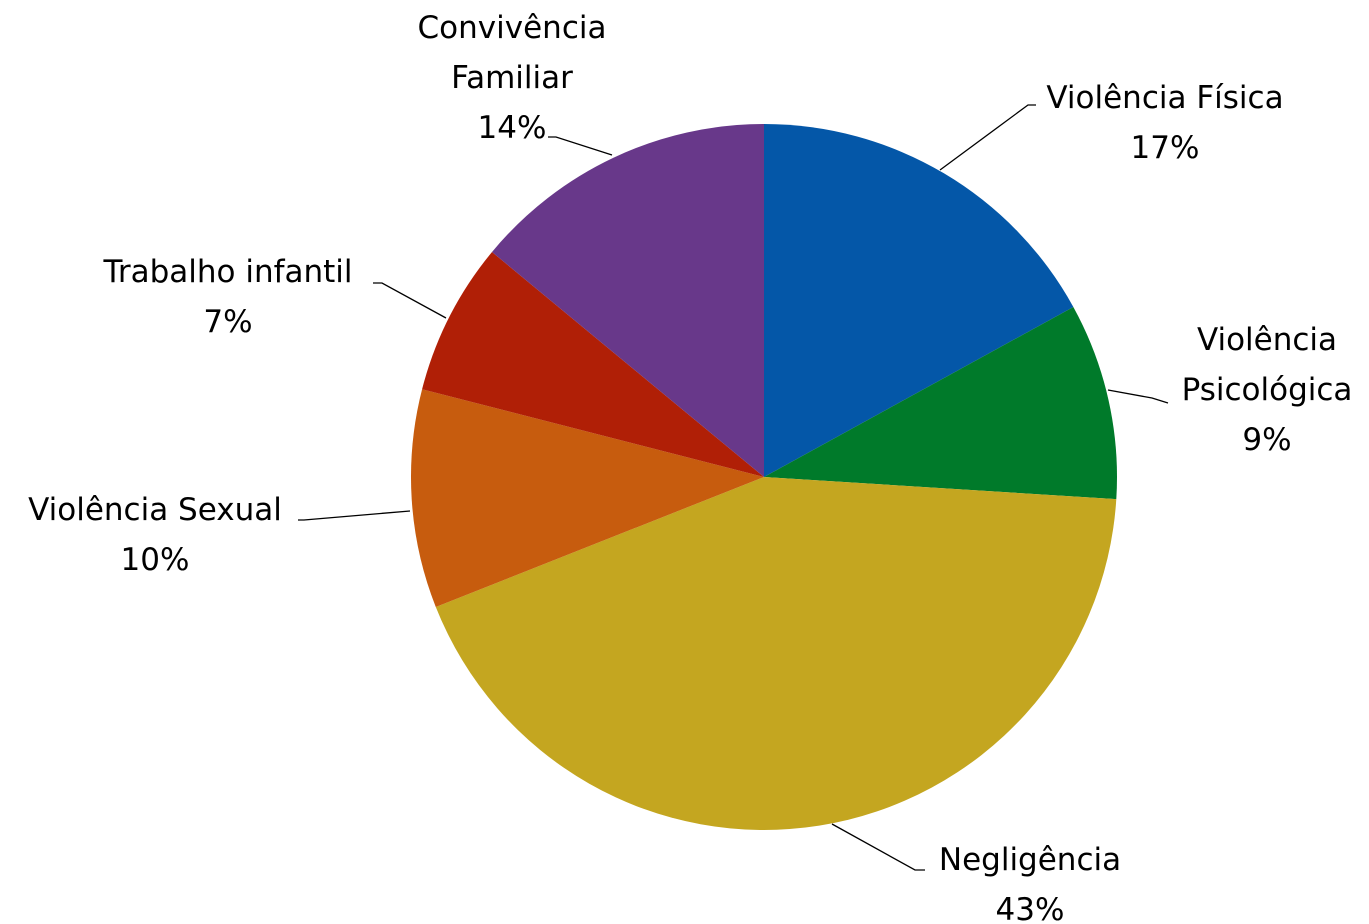 This screenshot has width=1369, height=924. Describe the element at coordinates (155, 560) in the screenshot. I see `slice-percent-violencia-sexual: 10%` at that location.